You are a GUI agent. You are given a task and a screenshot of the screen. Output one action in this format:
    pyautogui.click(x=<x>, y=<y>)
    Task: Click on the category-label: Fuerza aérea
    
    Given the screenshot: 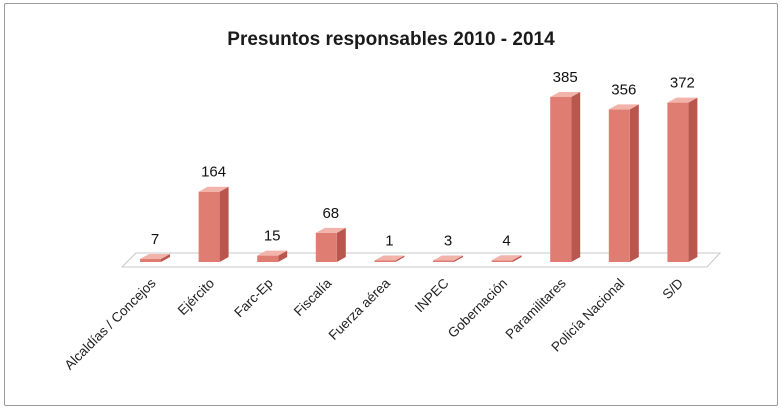 What is the action you would take?
    pyautogui.click(x=360, y=309)
    